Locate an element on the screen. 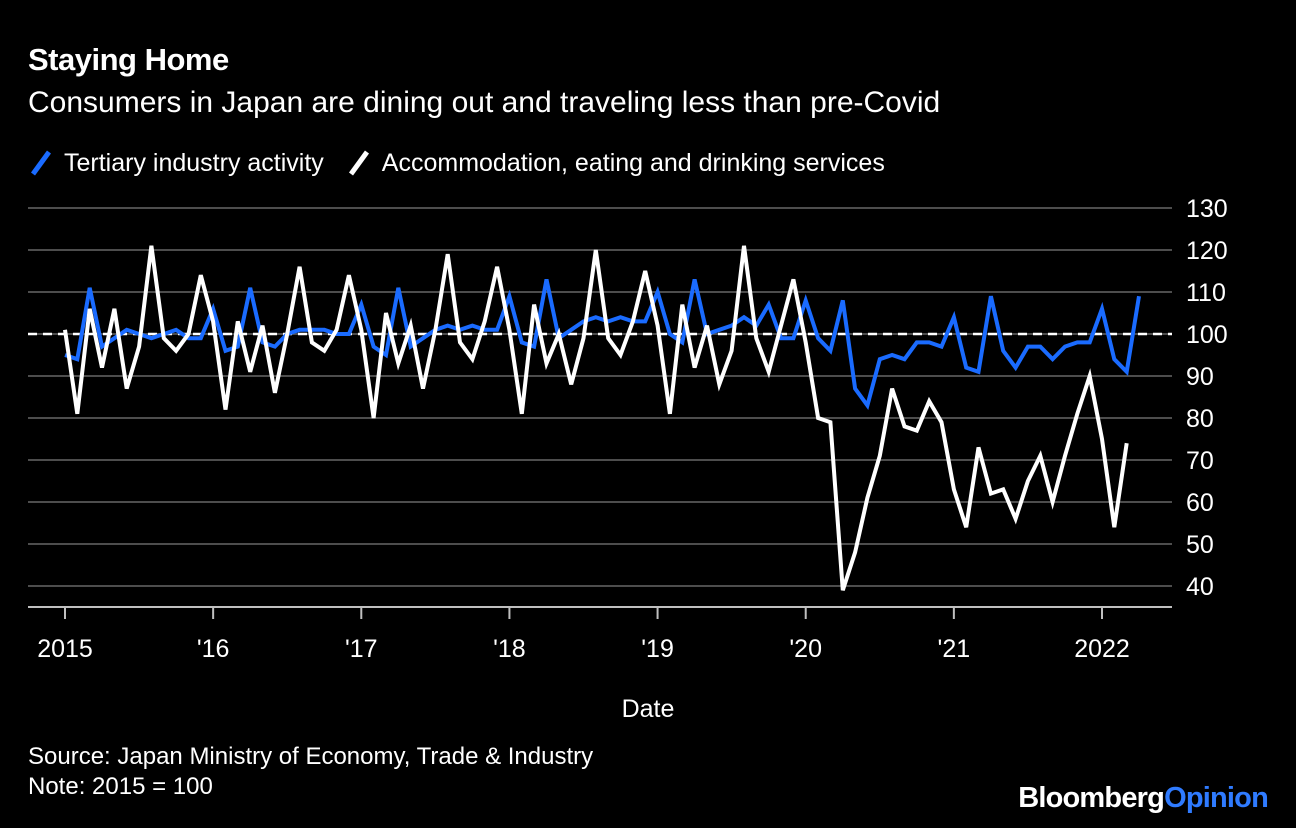  x-tick-label: '16 is located at coordinates (213, 649).